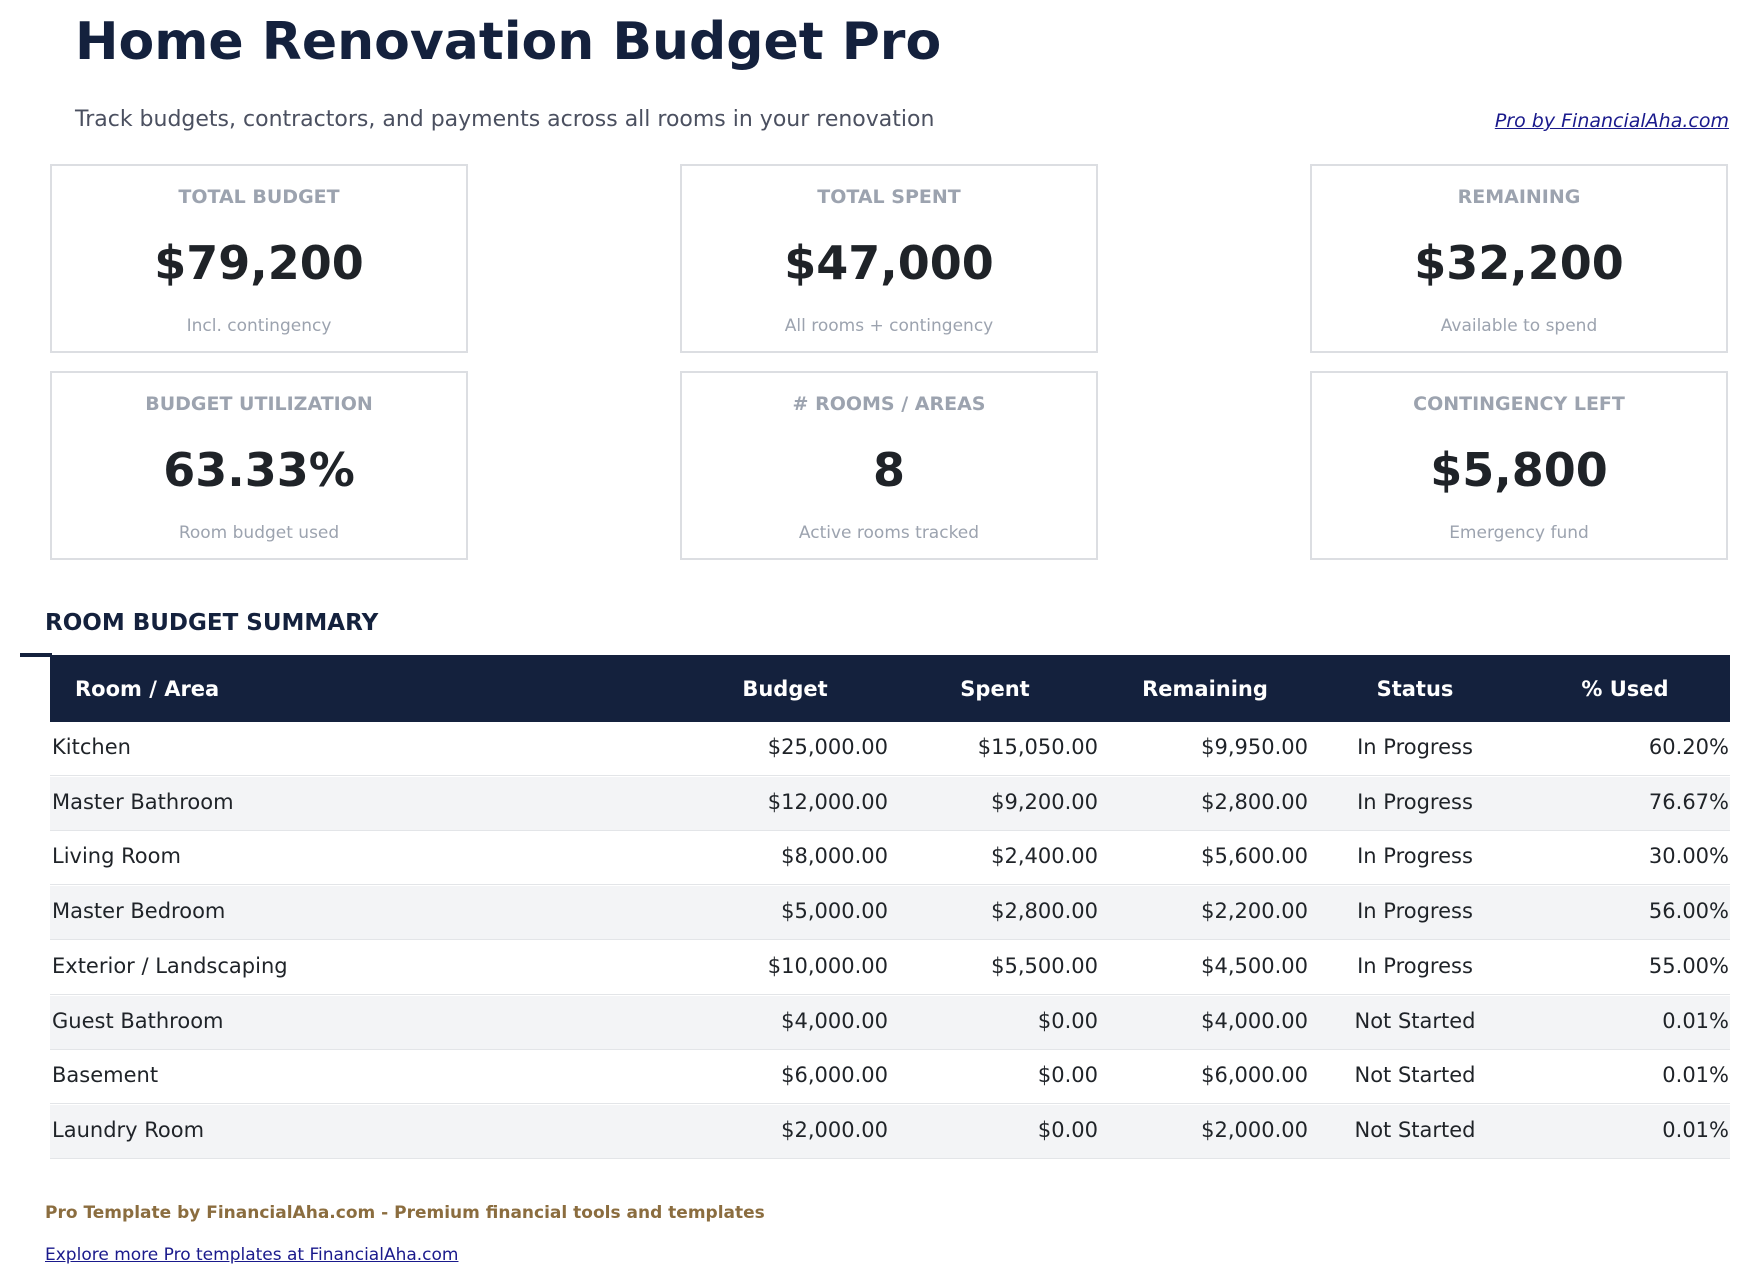  I want to click on column-header: Remaining, so click(1205, 689).